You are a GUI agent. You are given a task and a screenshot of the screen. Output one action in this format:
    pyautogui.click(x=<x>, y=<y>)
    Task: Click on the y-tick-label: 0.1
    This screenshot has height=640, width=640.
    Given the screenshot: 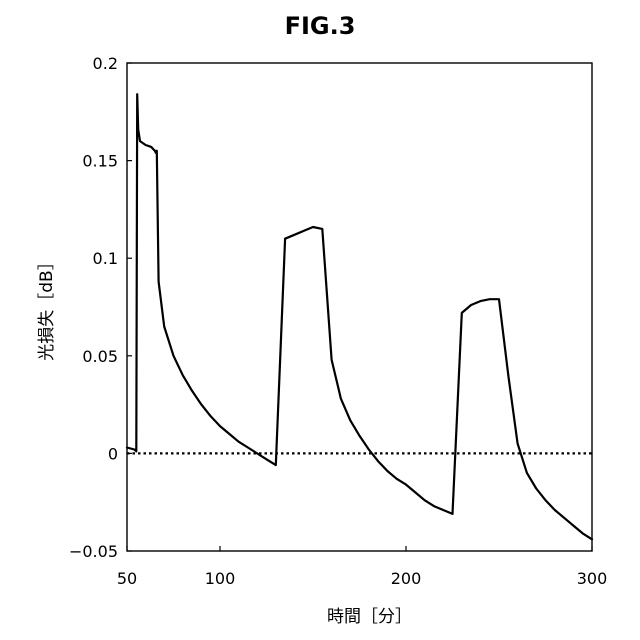 What is the action you would take?
    pyautogui.click(x=105, y=258)
    